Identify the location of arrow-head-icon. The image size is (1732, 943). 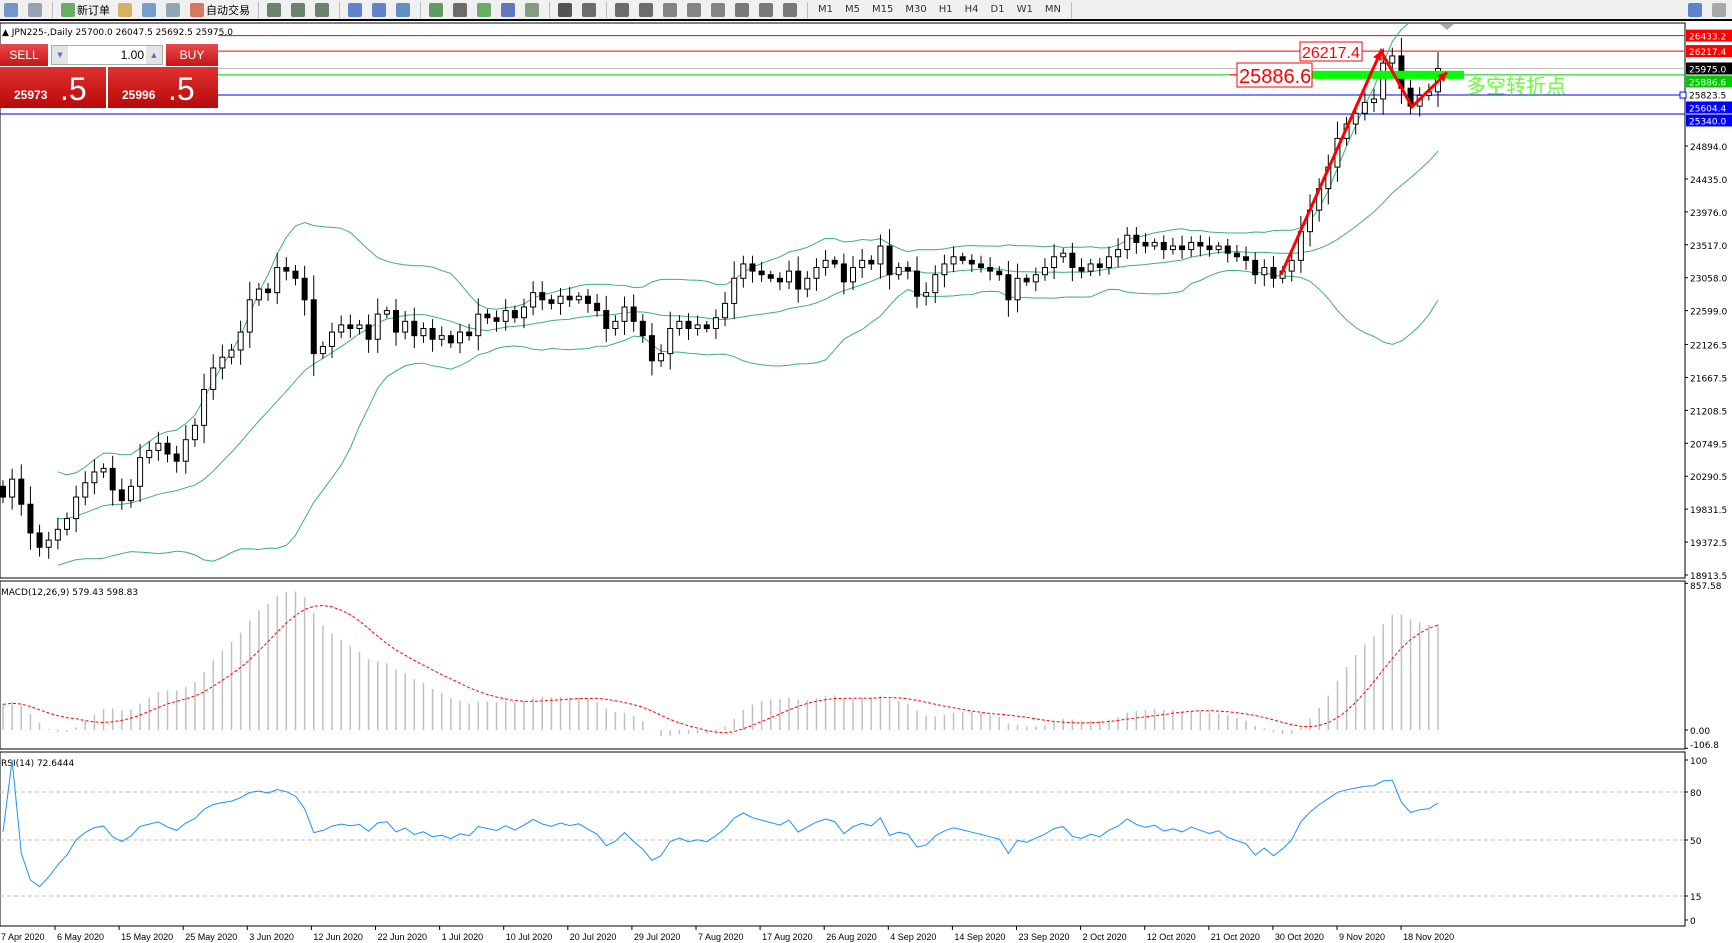
(1442, 77).